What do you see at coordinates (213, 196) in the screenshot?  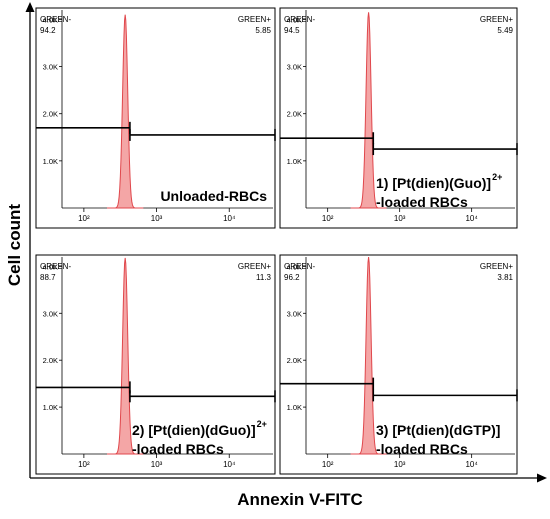 I see `panel-caption: Unloaded-RBCs` at bounding box center [213, 196].